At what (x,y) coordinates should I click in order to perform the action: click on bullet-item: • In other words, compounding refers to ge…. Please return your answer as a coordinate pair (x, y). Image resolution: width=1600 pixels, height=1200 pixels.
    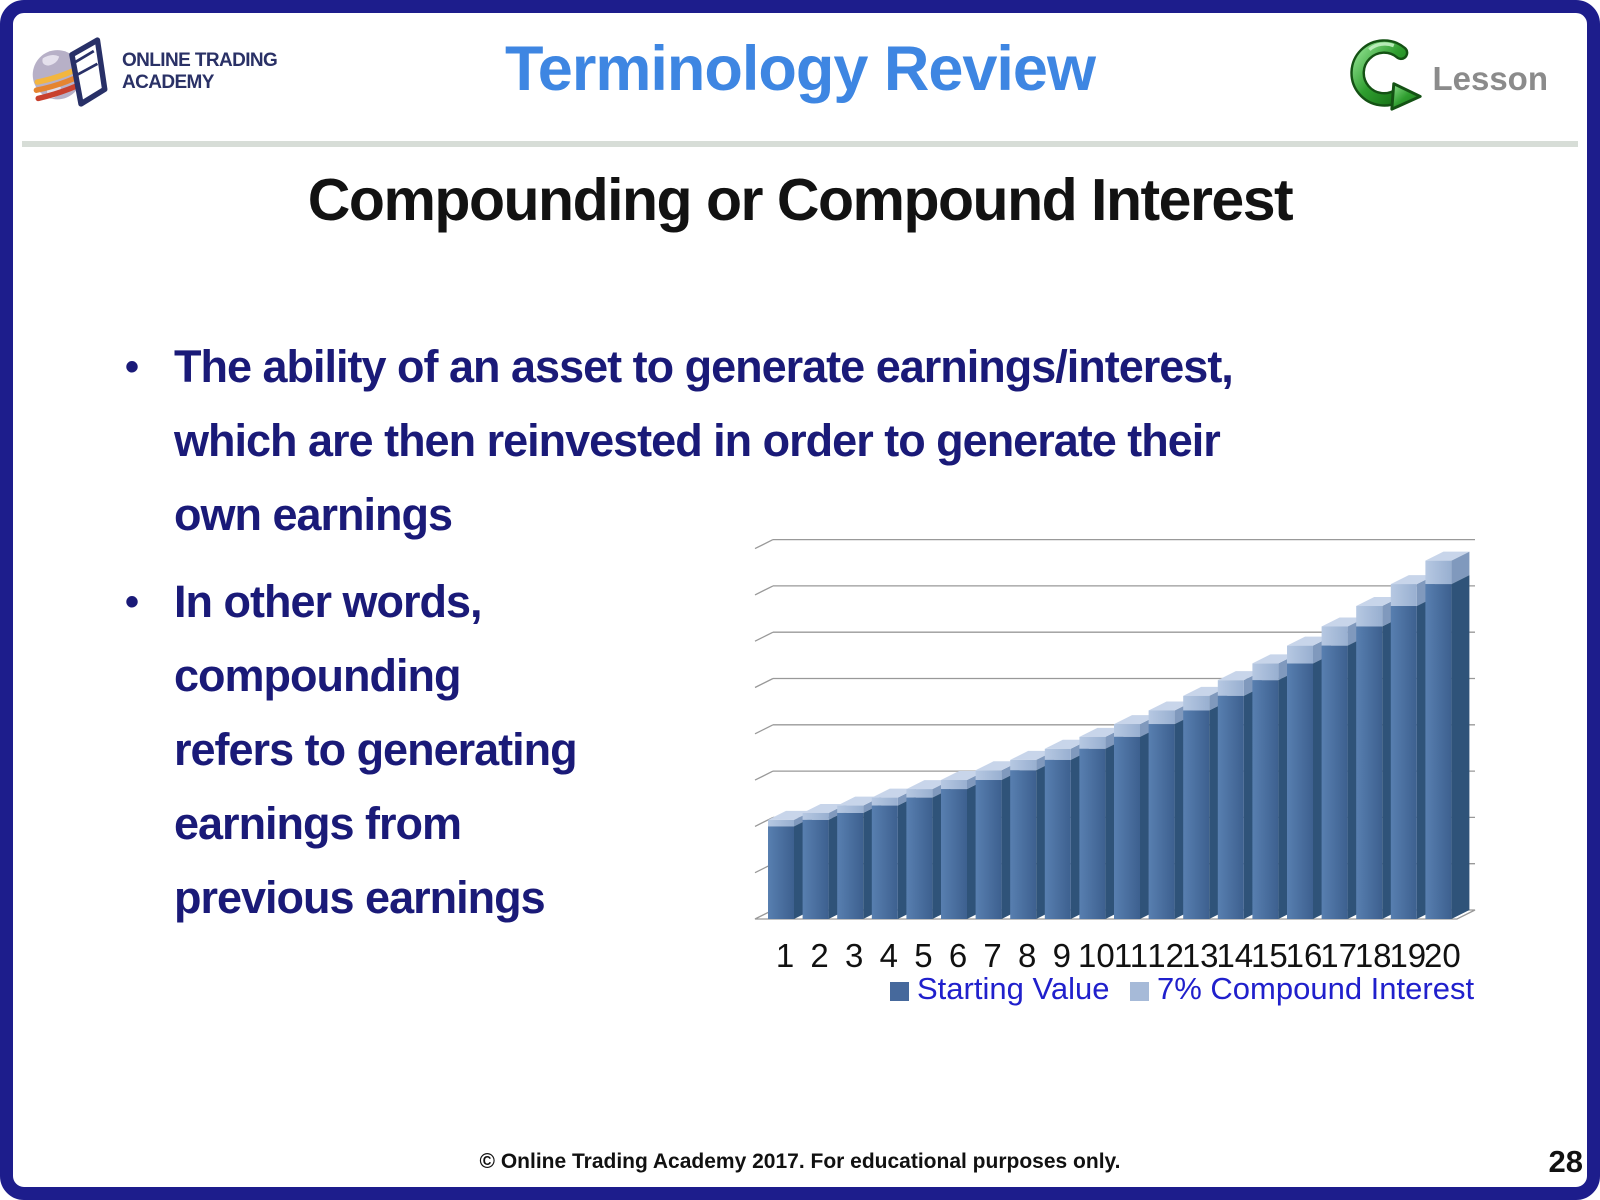
    Looking at the image, I should click on (334, 750).